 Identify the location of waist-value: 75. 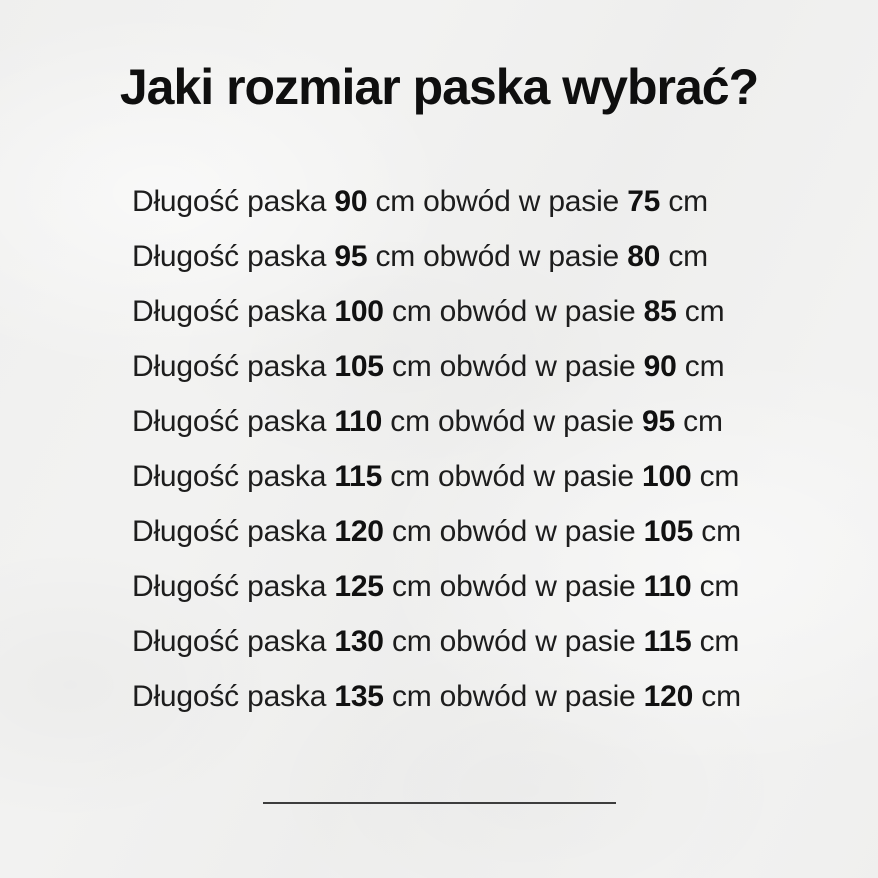
(644, 201).